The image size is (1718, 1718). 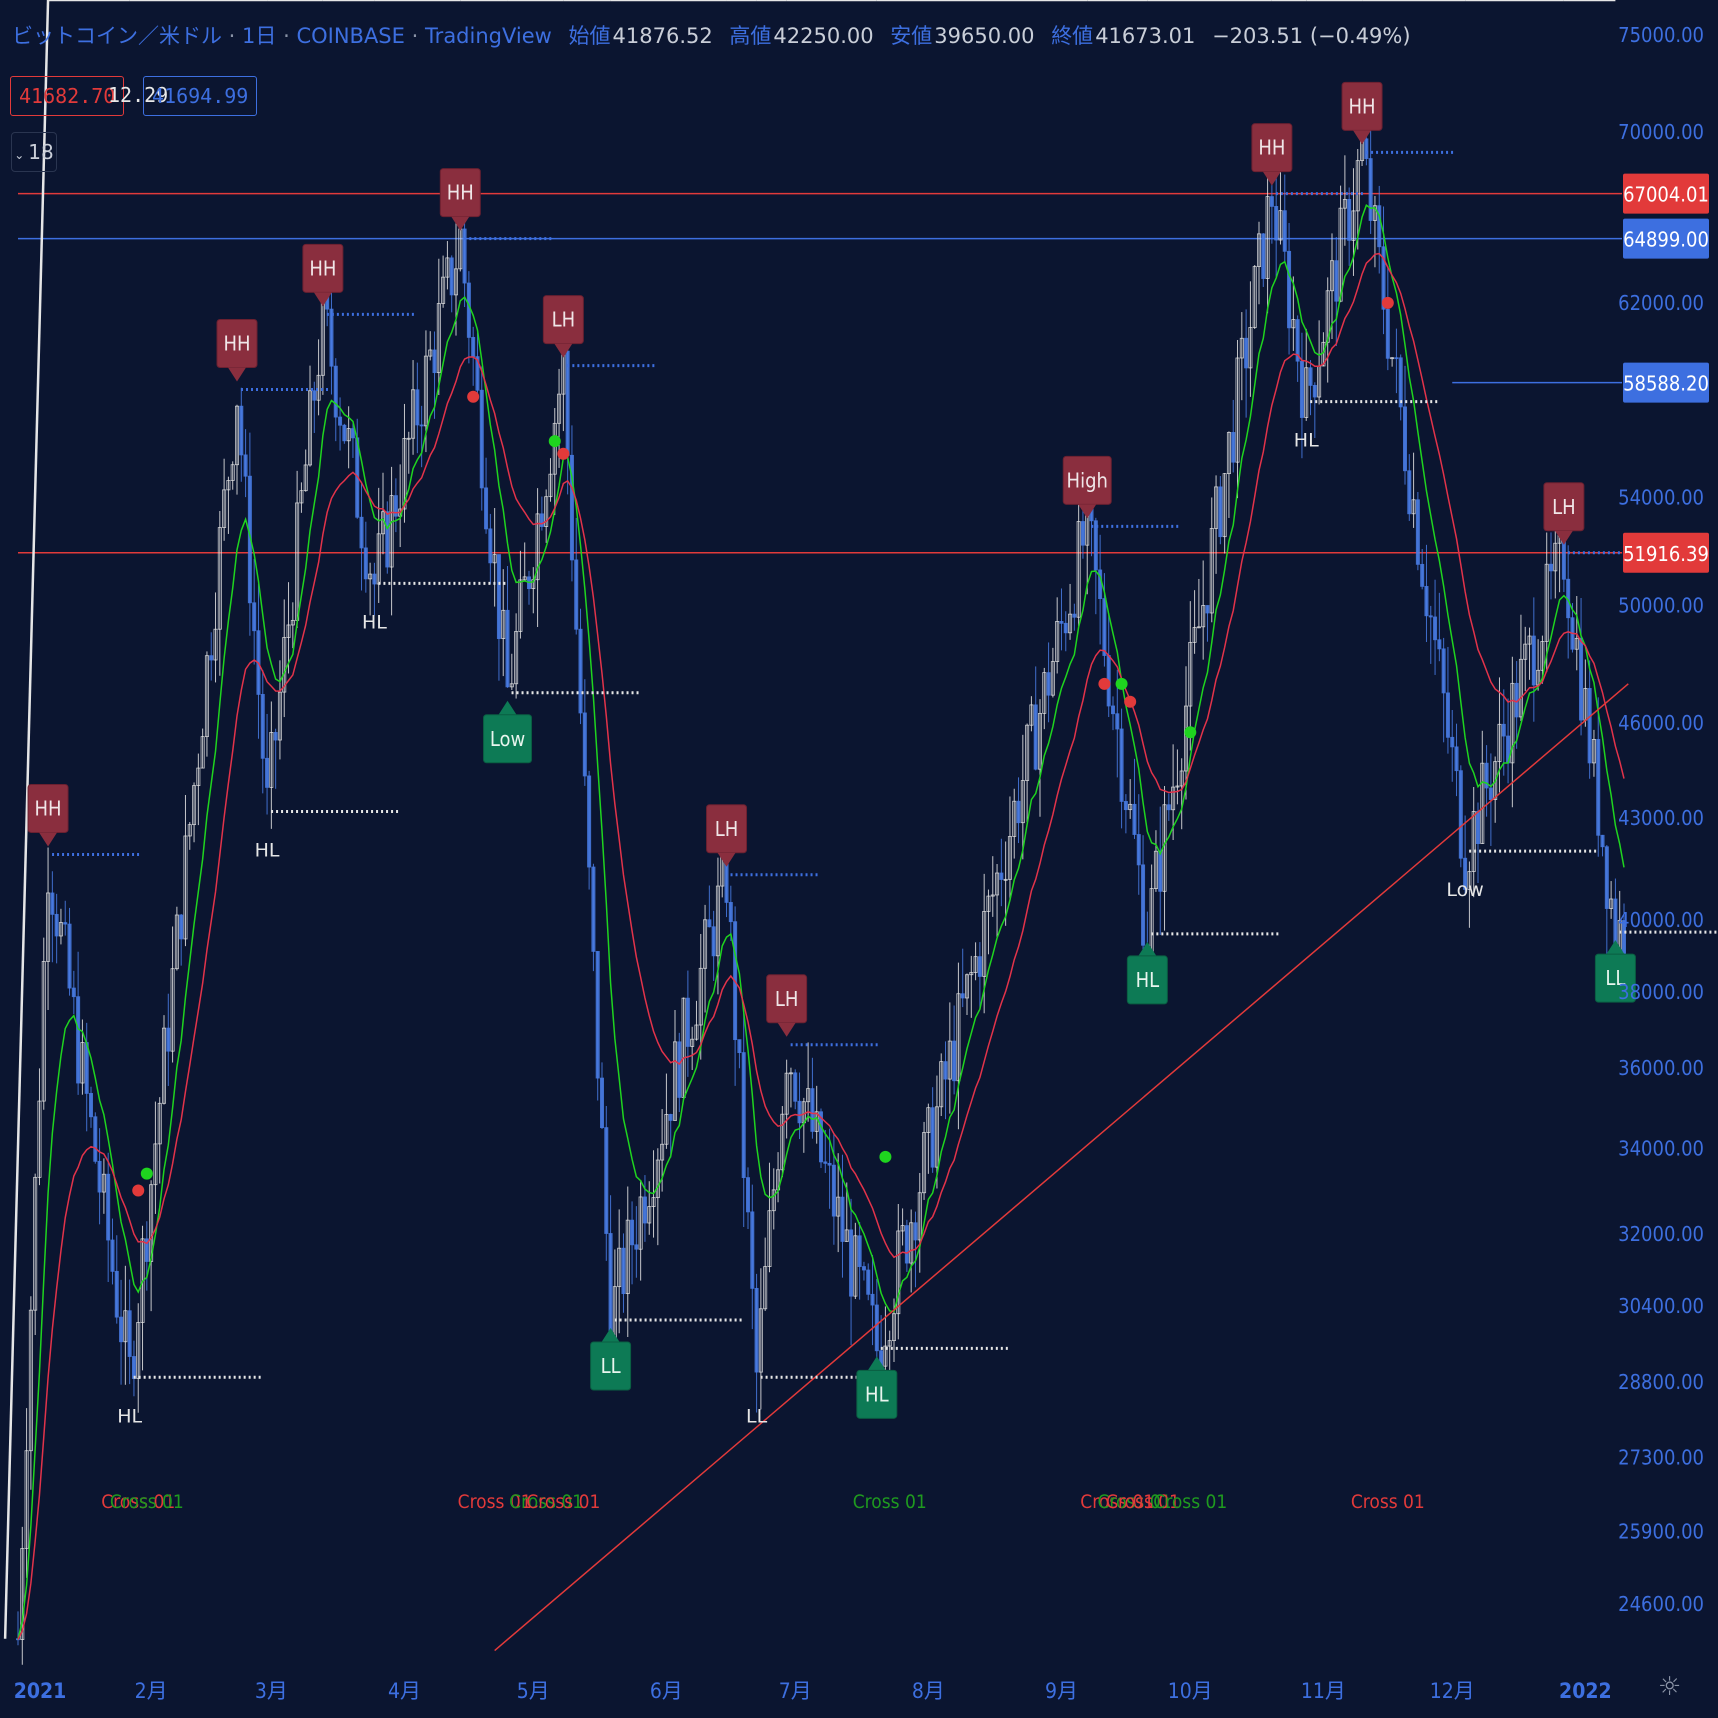 What do you see at coordinates (1145, 36) in the screenshot?
I see `close-value: 41673.01` at bounding box center [1145, 36].